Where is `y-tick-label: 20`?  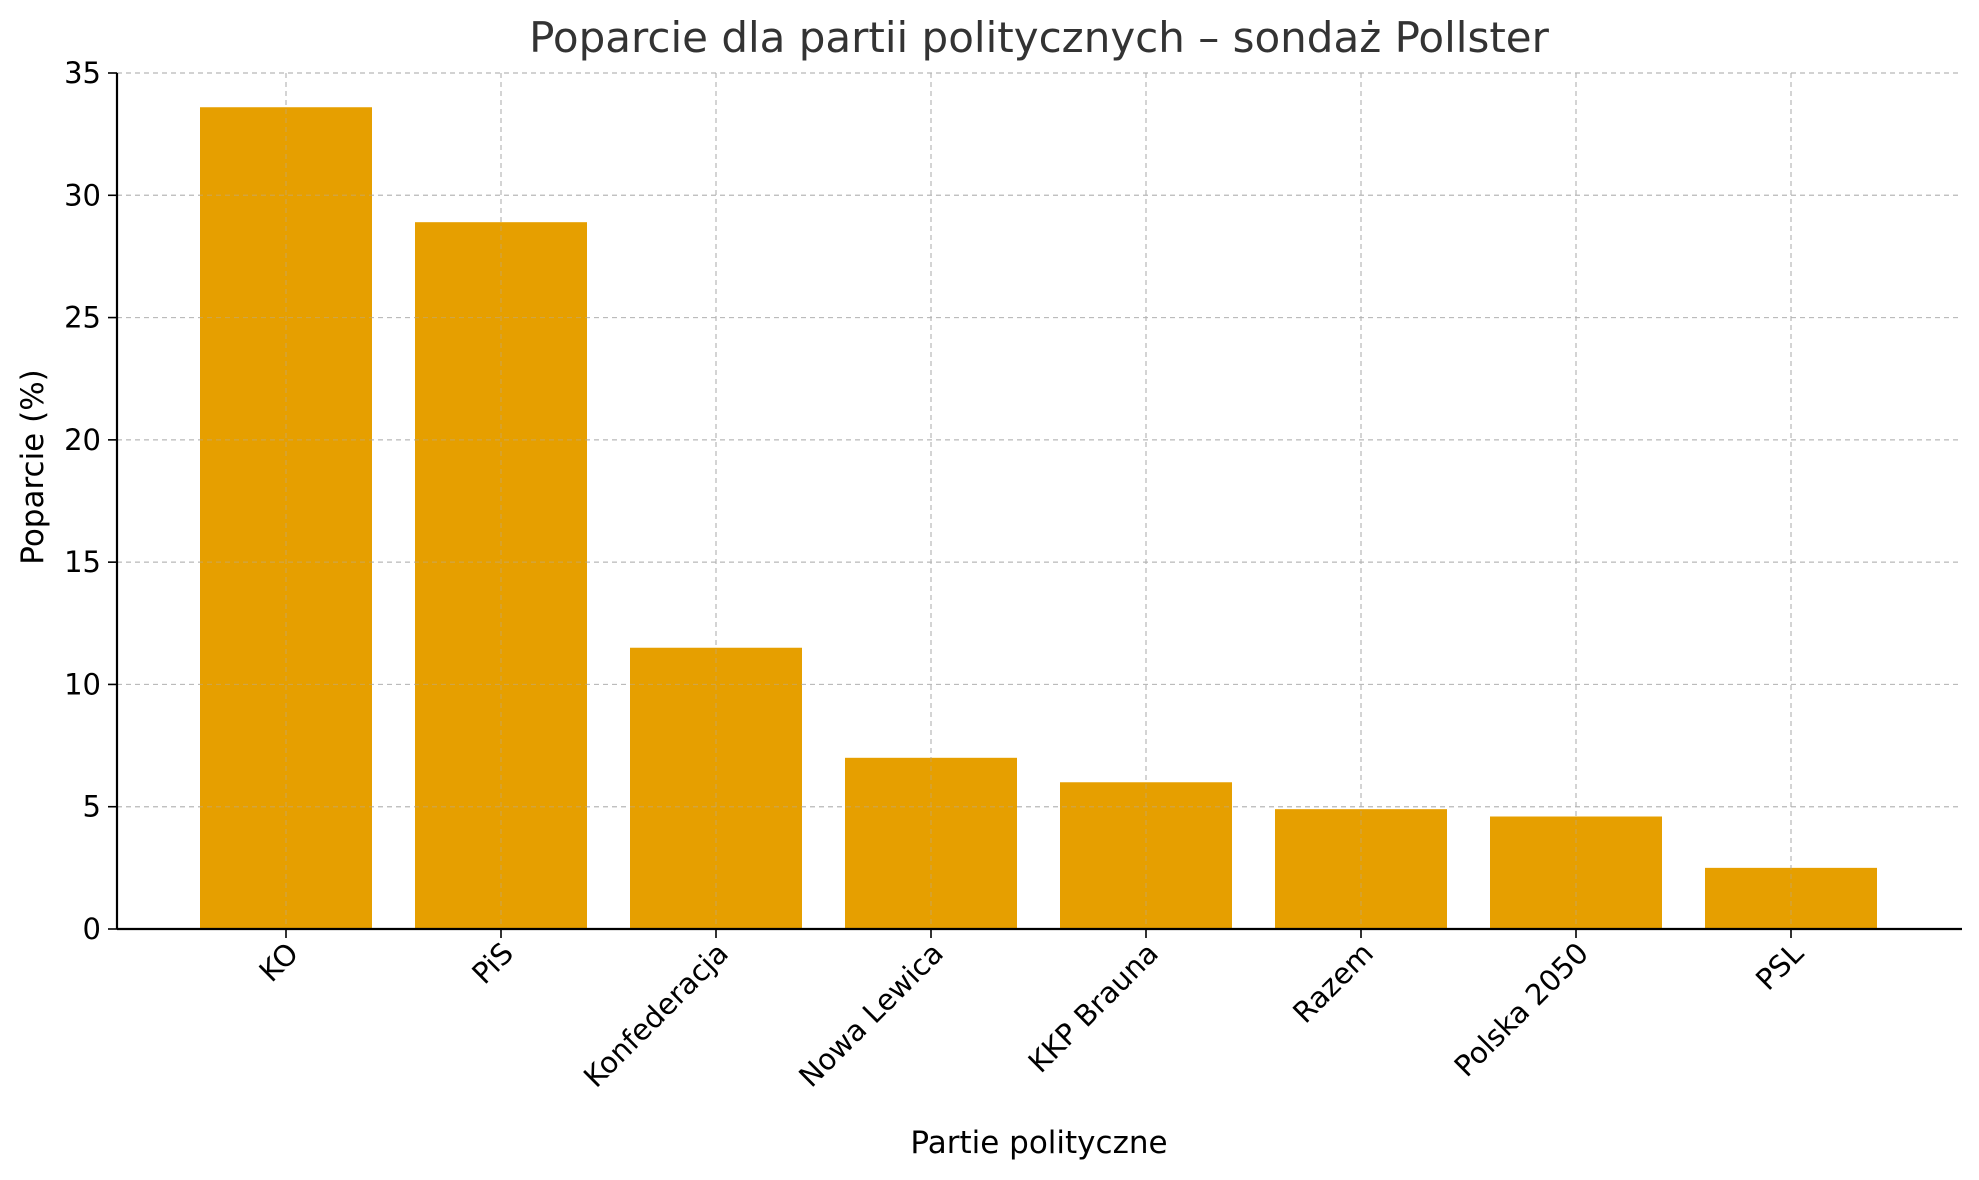 y-tick-label: 20 is located at coordinates (82, 440).